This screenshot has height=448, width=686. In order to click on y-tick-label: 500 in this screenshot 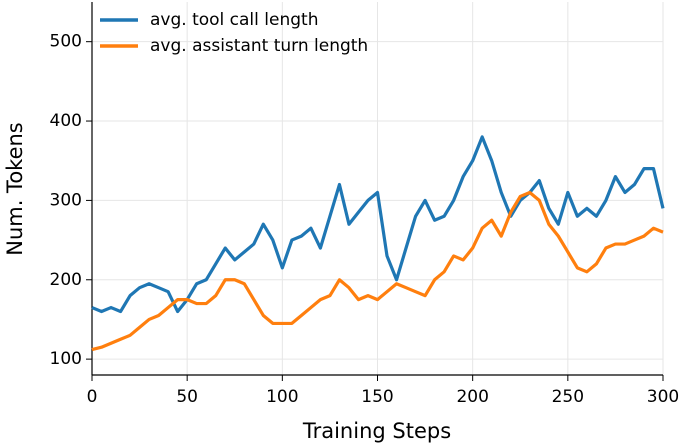, I will do `click(66, 42)`.